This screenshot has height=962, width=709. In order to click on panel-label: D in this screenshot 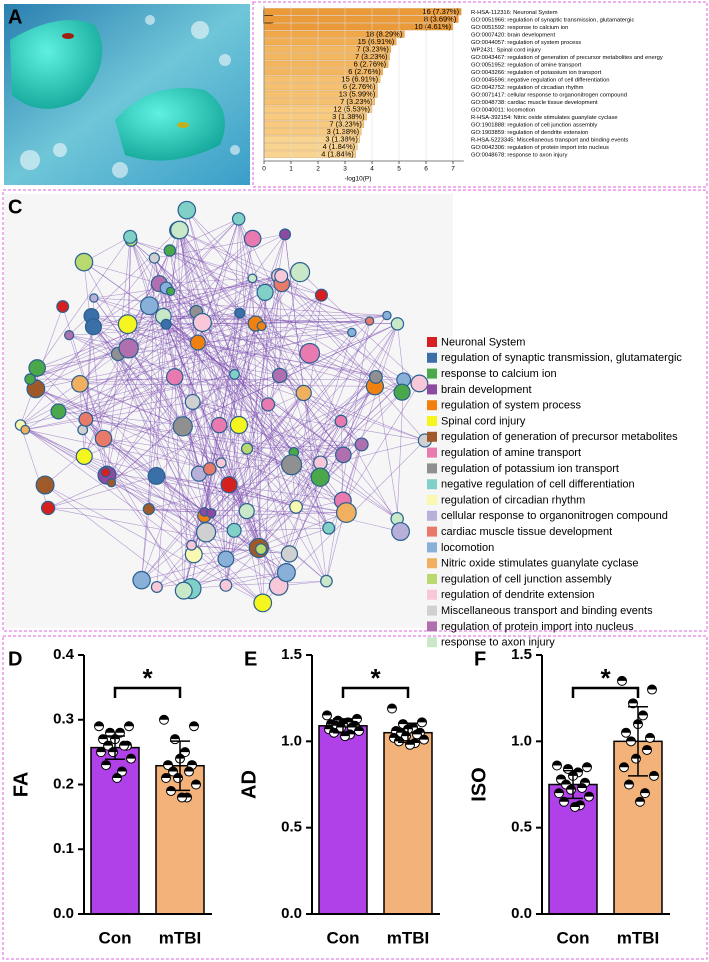, I will do `click(15, 659)`.